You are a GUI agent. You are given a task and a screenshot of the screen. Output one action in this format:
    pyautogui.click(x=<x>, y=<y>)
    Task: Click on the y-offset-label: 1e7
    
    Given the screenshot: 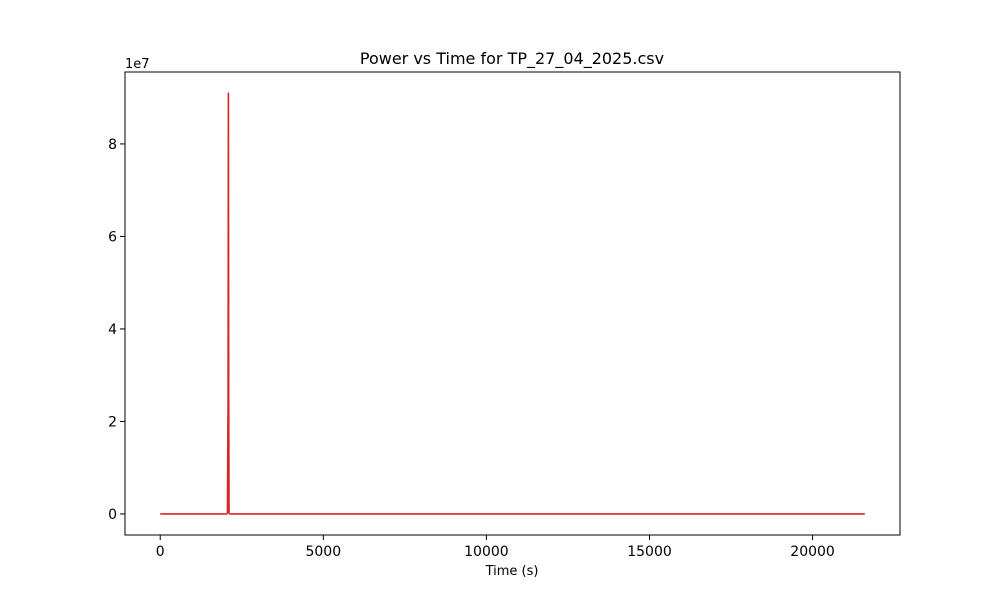 What is the action you would take?
    pyautogui.click(x=137, y=64)
    